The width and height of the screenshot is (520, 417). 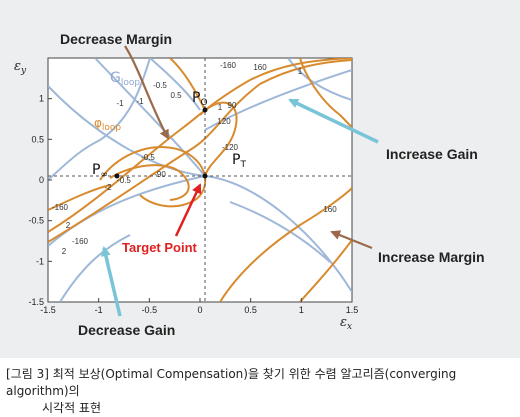 What do you see at coordinates (41, 99) in the screenshot?
I see `y-tick-label: 1` at bounding box center [41, 99].